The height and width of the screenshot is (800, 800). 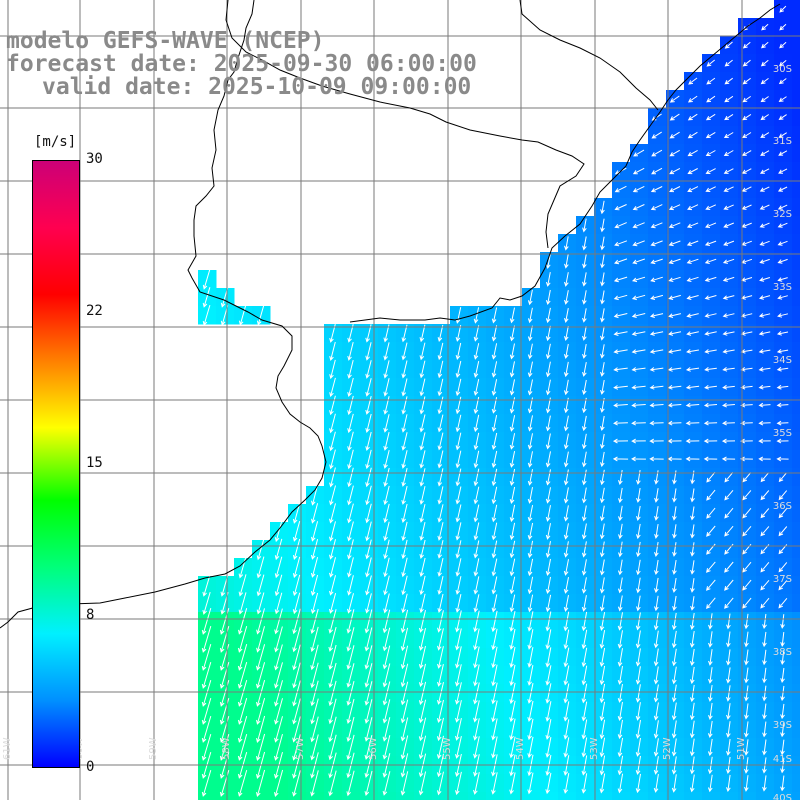 I want to click on latitude-label: 41S, so click(x=782, y=759).